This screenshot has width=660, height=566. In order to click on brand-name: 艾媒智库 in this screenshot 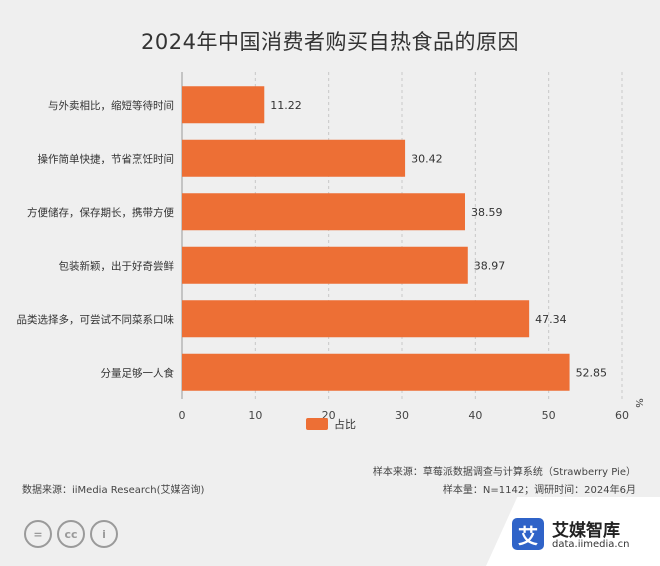, I will do `click(586, 531)`.